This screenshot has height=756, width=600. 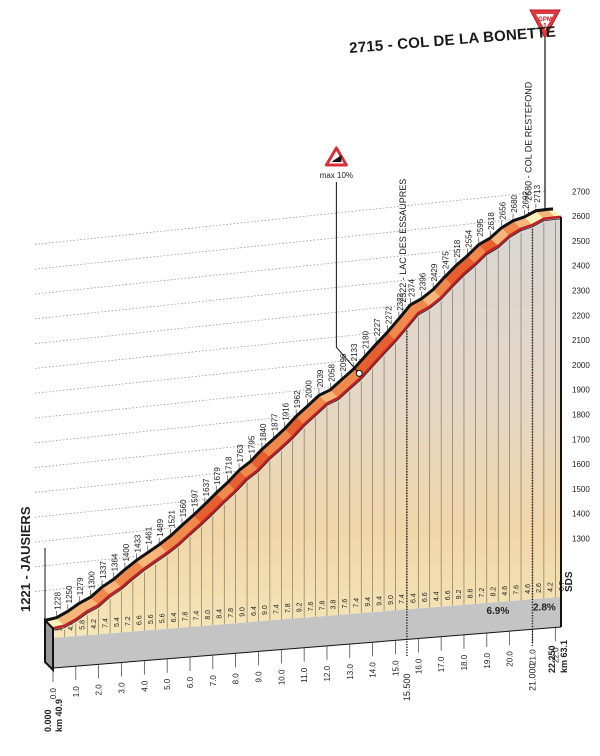 I want to click on altitude-axis-label: 2300, so click(x=581, y=290).